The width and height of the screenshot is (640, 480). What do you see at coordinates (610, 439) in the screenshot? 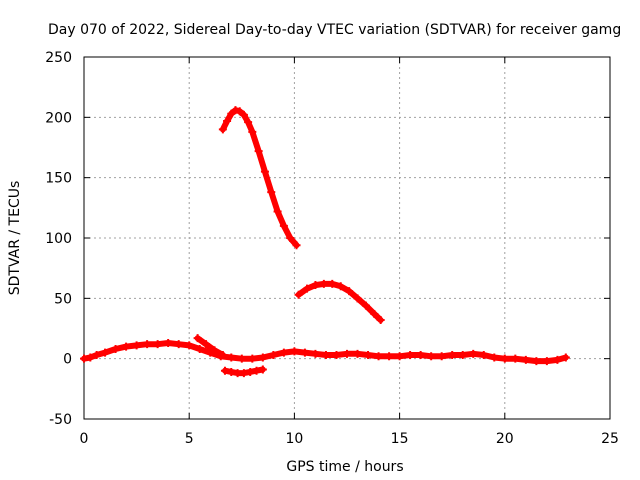
I see `x-tick-label: 25` at bounding box center [610, 439].